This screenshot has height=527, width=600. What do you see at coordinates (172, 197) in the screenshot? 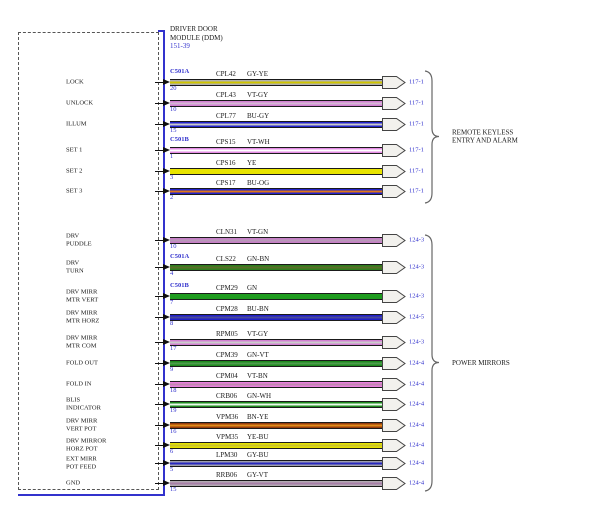
I see `pin-number: 2` at bounding box center [172, 197].